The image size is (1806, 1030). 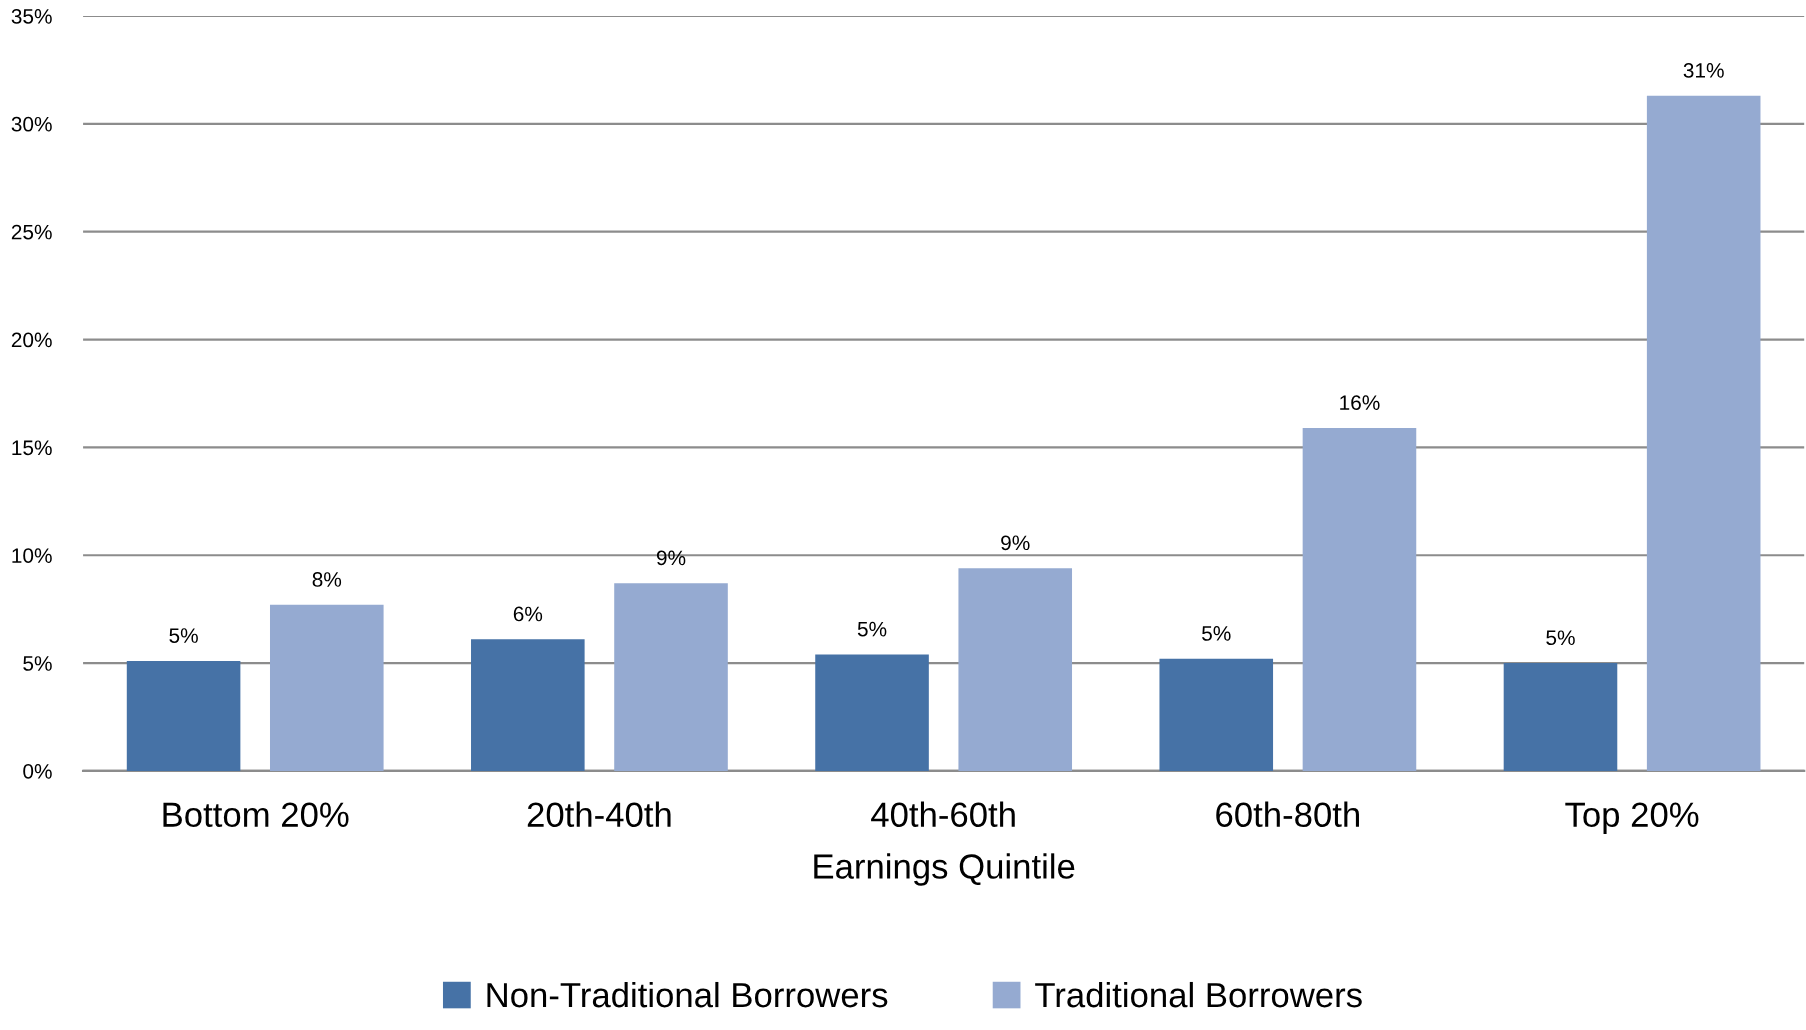 What do you see at coordinates (32, 448) in the screenshot?
I see `y-tick-label: 15%` at bounding box center [32, 448].